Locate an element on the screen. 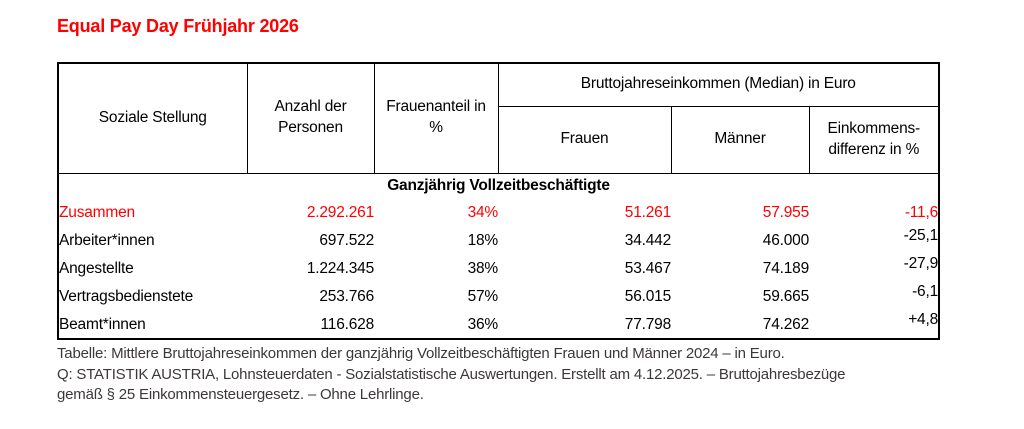 This screenshot has width=1024, height=429. header-men: Männer is located at coordinates (740, 139).